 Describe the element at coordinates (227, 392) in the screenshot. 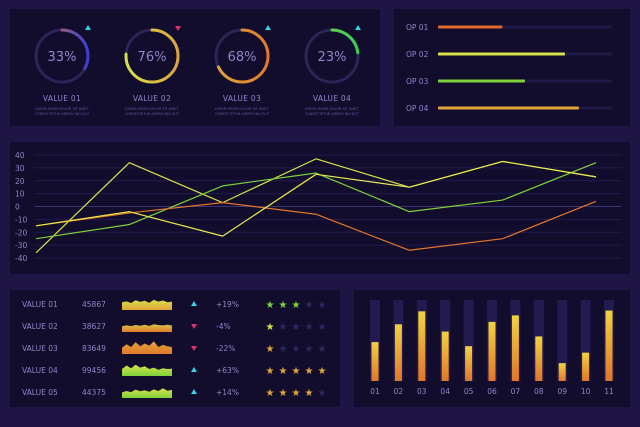

I see `row-change: +14%` at that location.